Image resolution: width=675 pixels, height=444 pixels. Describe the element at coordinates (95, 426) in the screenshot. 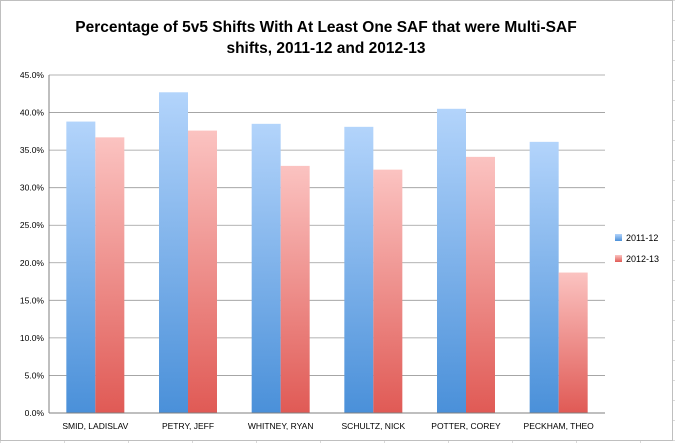

I see `x-category-label: SMID, LADISLAV` at that location.